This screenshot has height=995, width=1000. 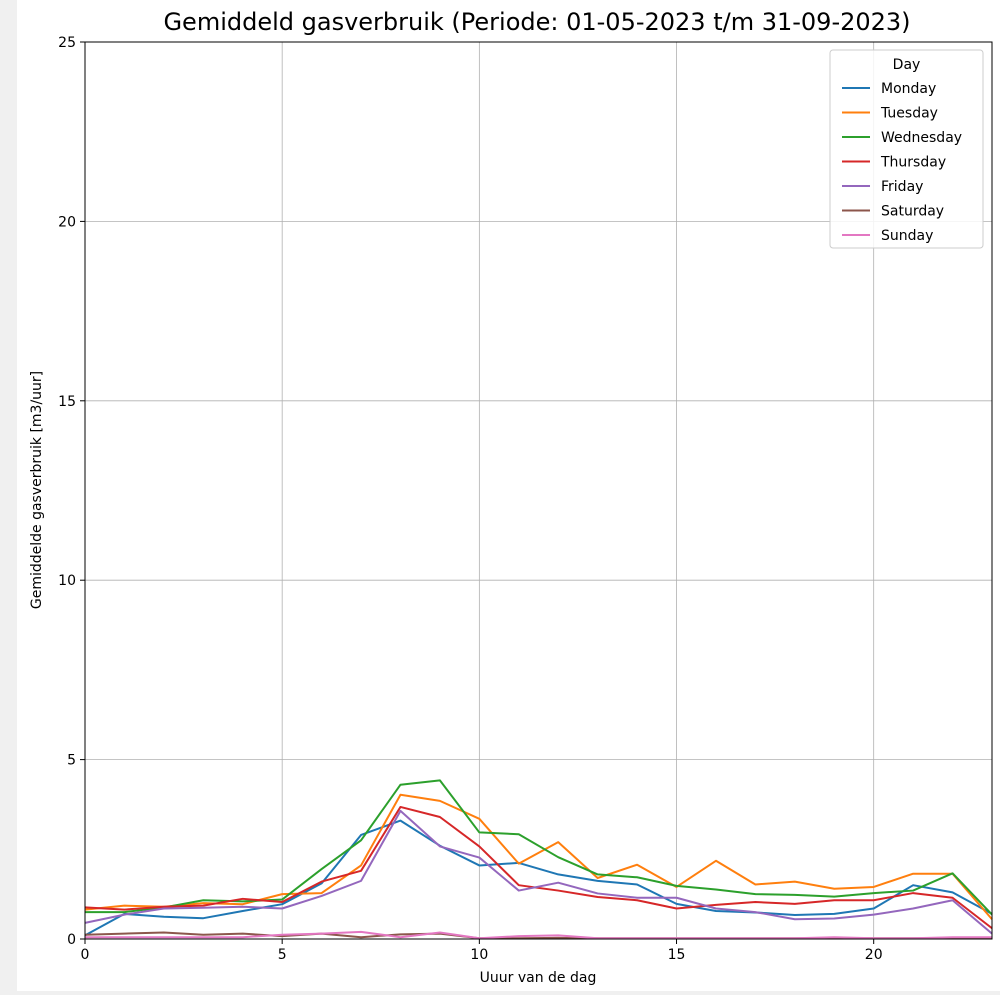 I want to click on legend-label-friday: Friday, so click(x=902, y=187).